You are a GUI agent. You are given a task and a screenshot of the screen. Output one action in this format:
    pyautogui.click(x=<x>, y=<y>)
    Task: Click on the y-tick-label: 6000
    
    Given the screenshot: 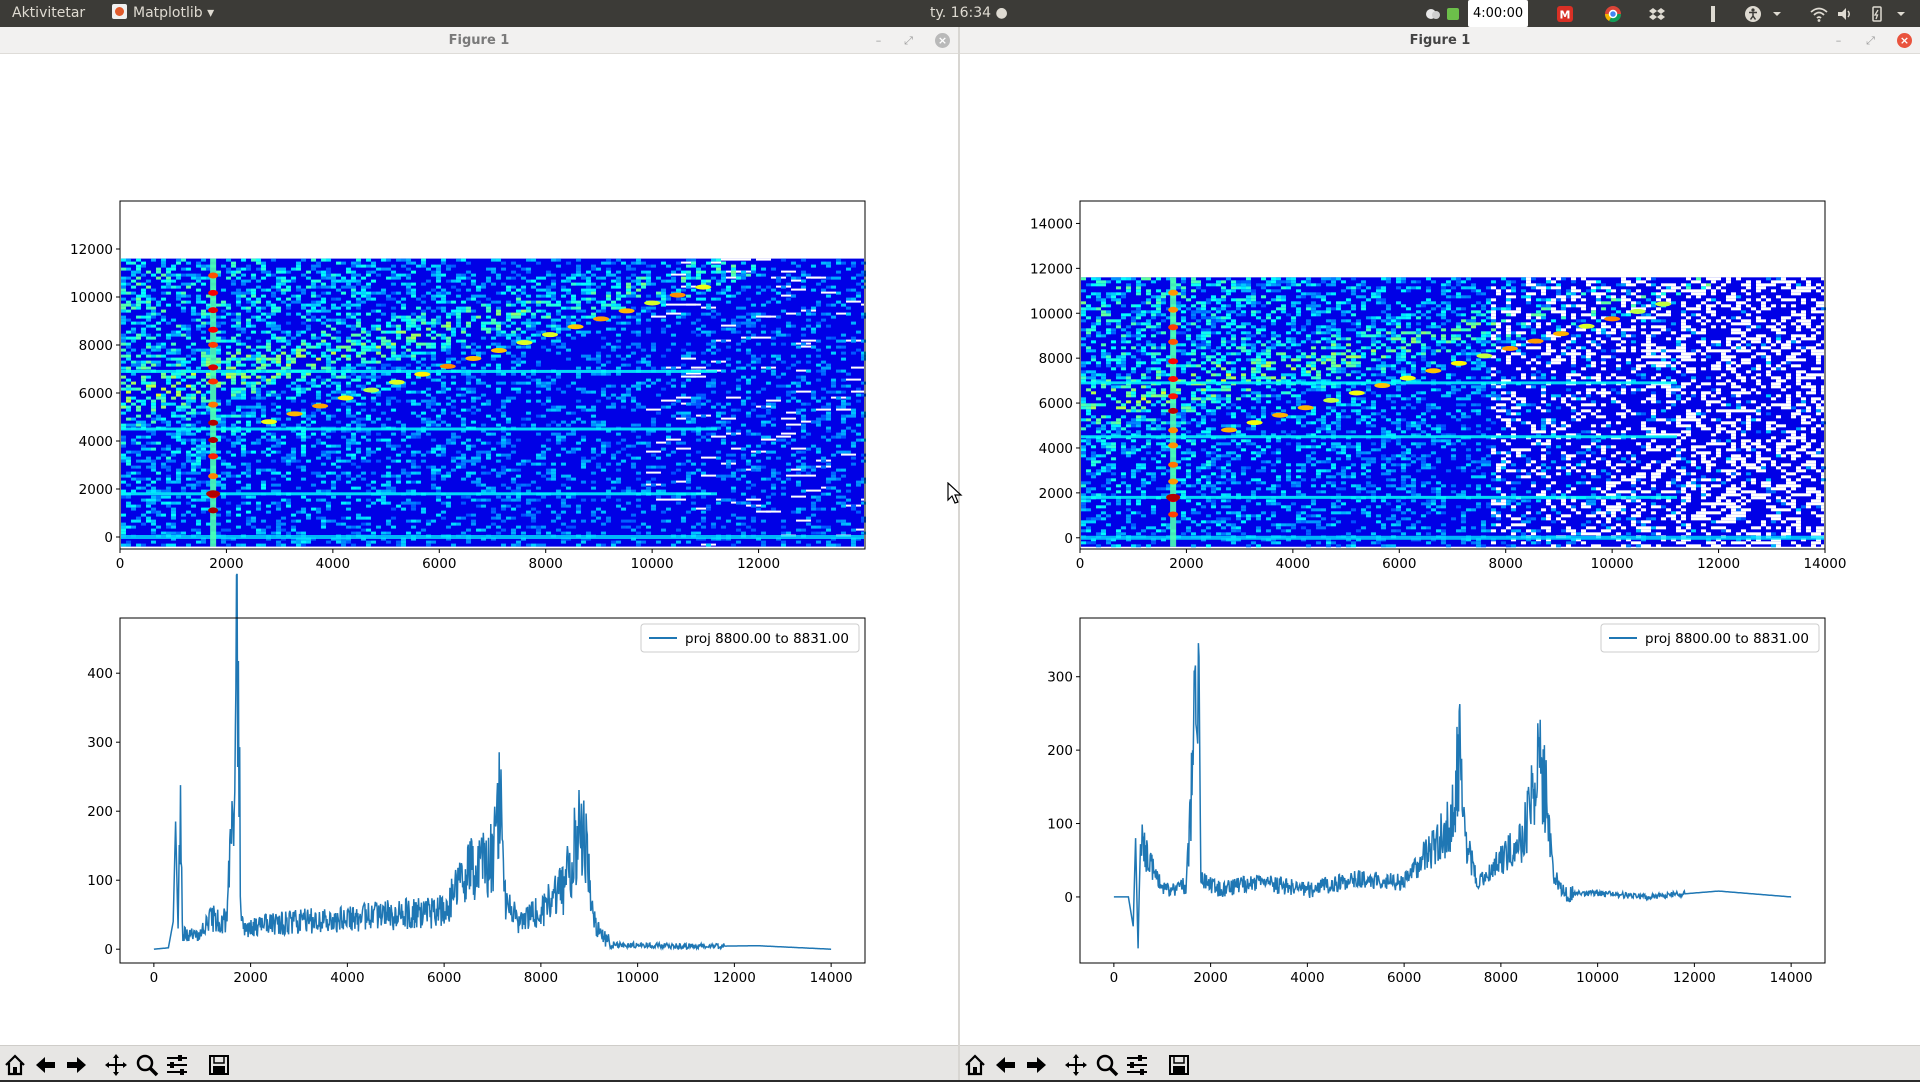 What is the action you would take?
    pyautogui.click(x=1056, y=404)
    